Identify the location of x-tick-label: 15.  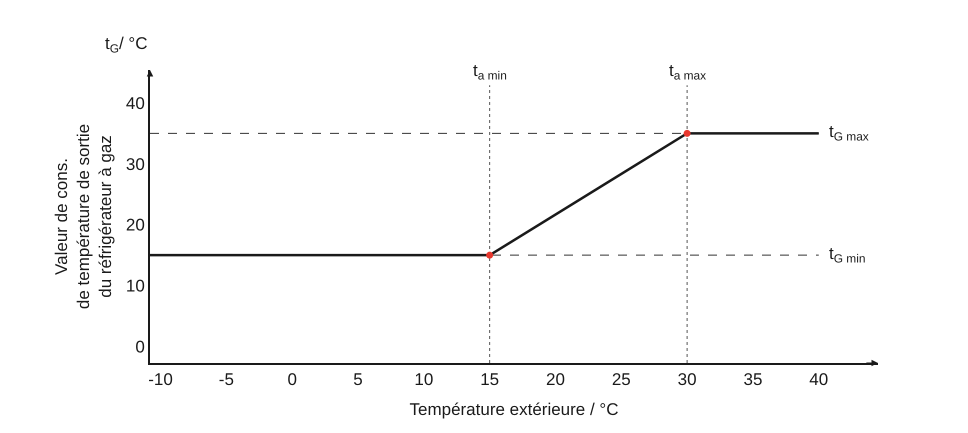
(490, 380).